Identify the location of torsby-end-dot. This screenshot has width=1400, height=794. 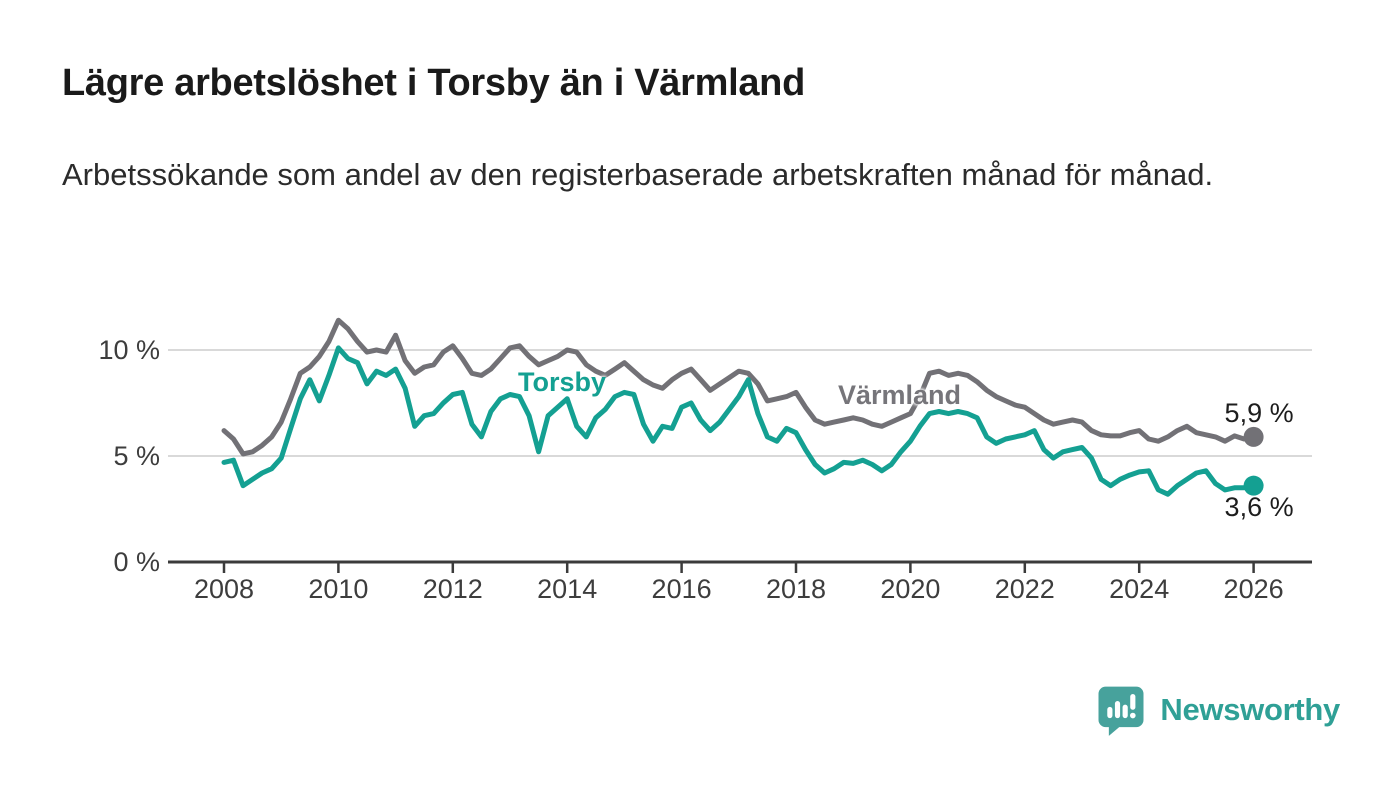
(1253, 485).